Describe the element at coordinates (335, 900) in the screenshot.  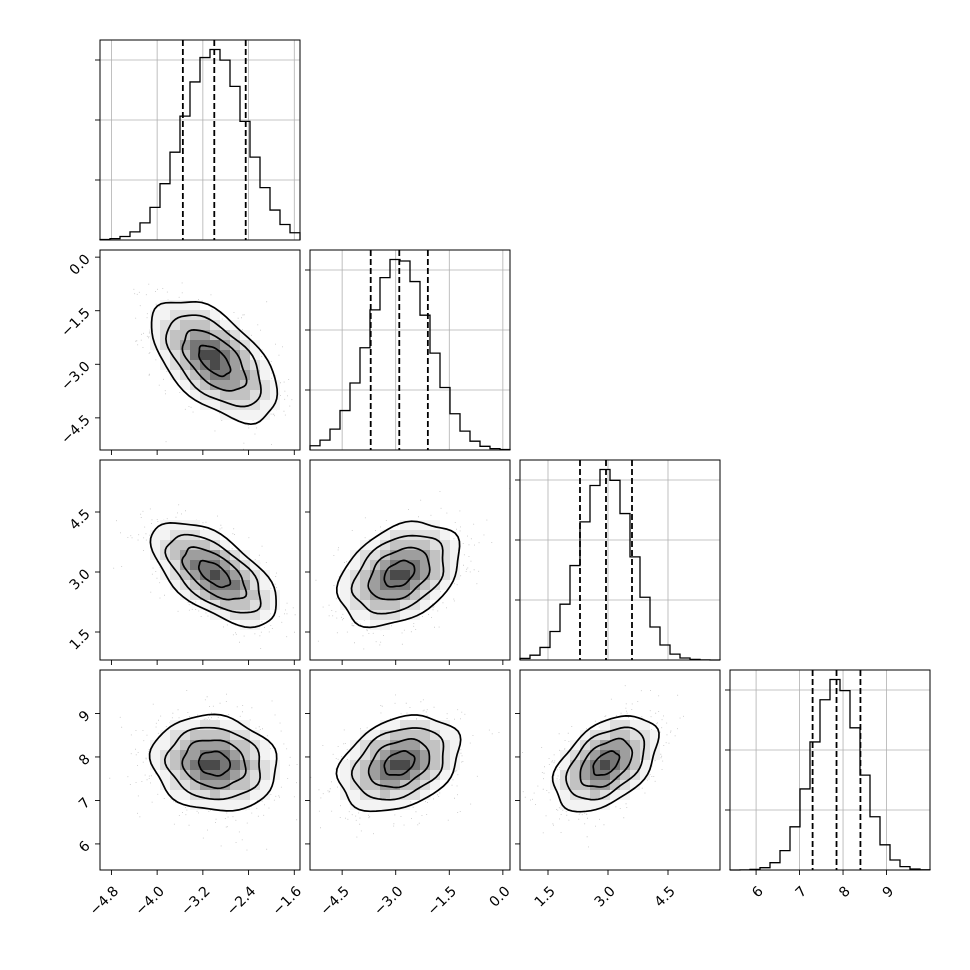
I see `x-tick-label: −4.5` at that location.